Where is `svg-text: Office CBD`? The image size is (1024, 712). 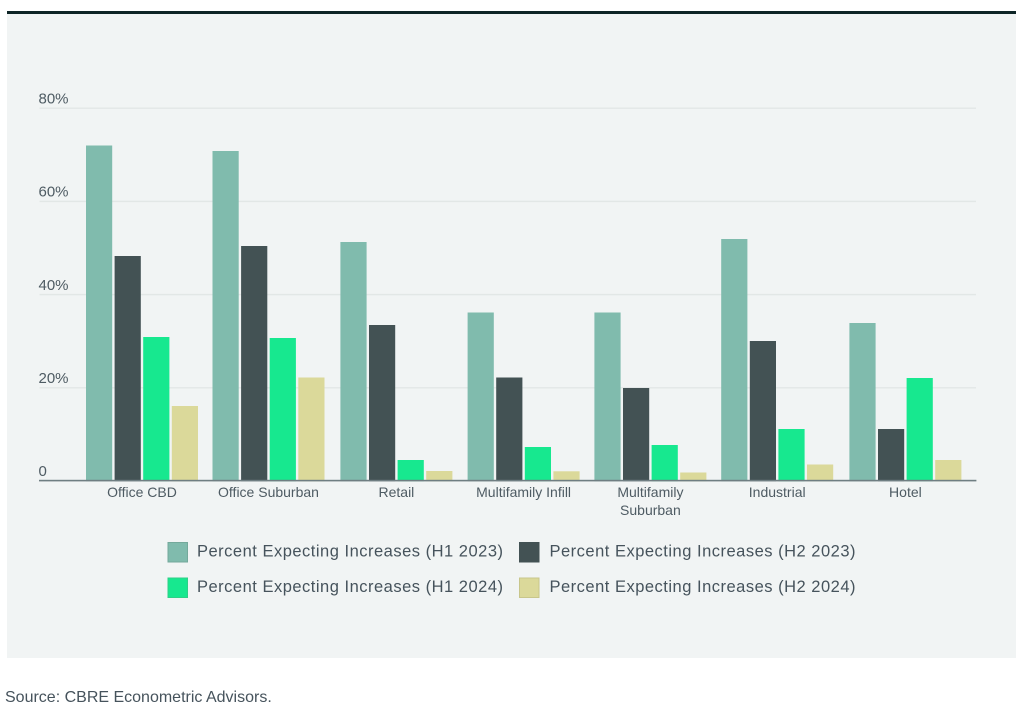
svg-text: Office CBD is located at coordinates (142, 492).